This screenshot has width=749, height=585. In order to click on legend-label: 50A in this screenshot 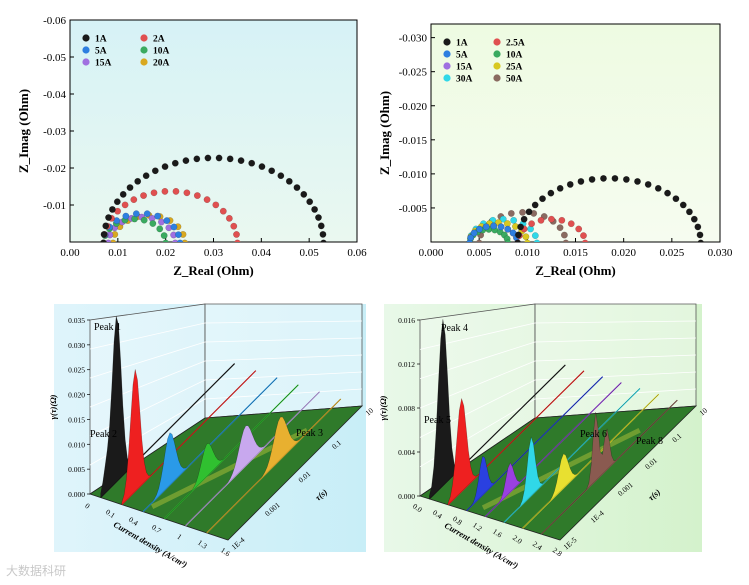, I will do `click(514, 80)`.